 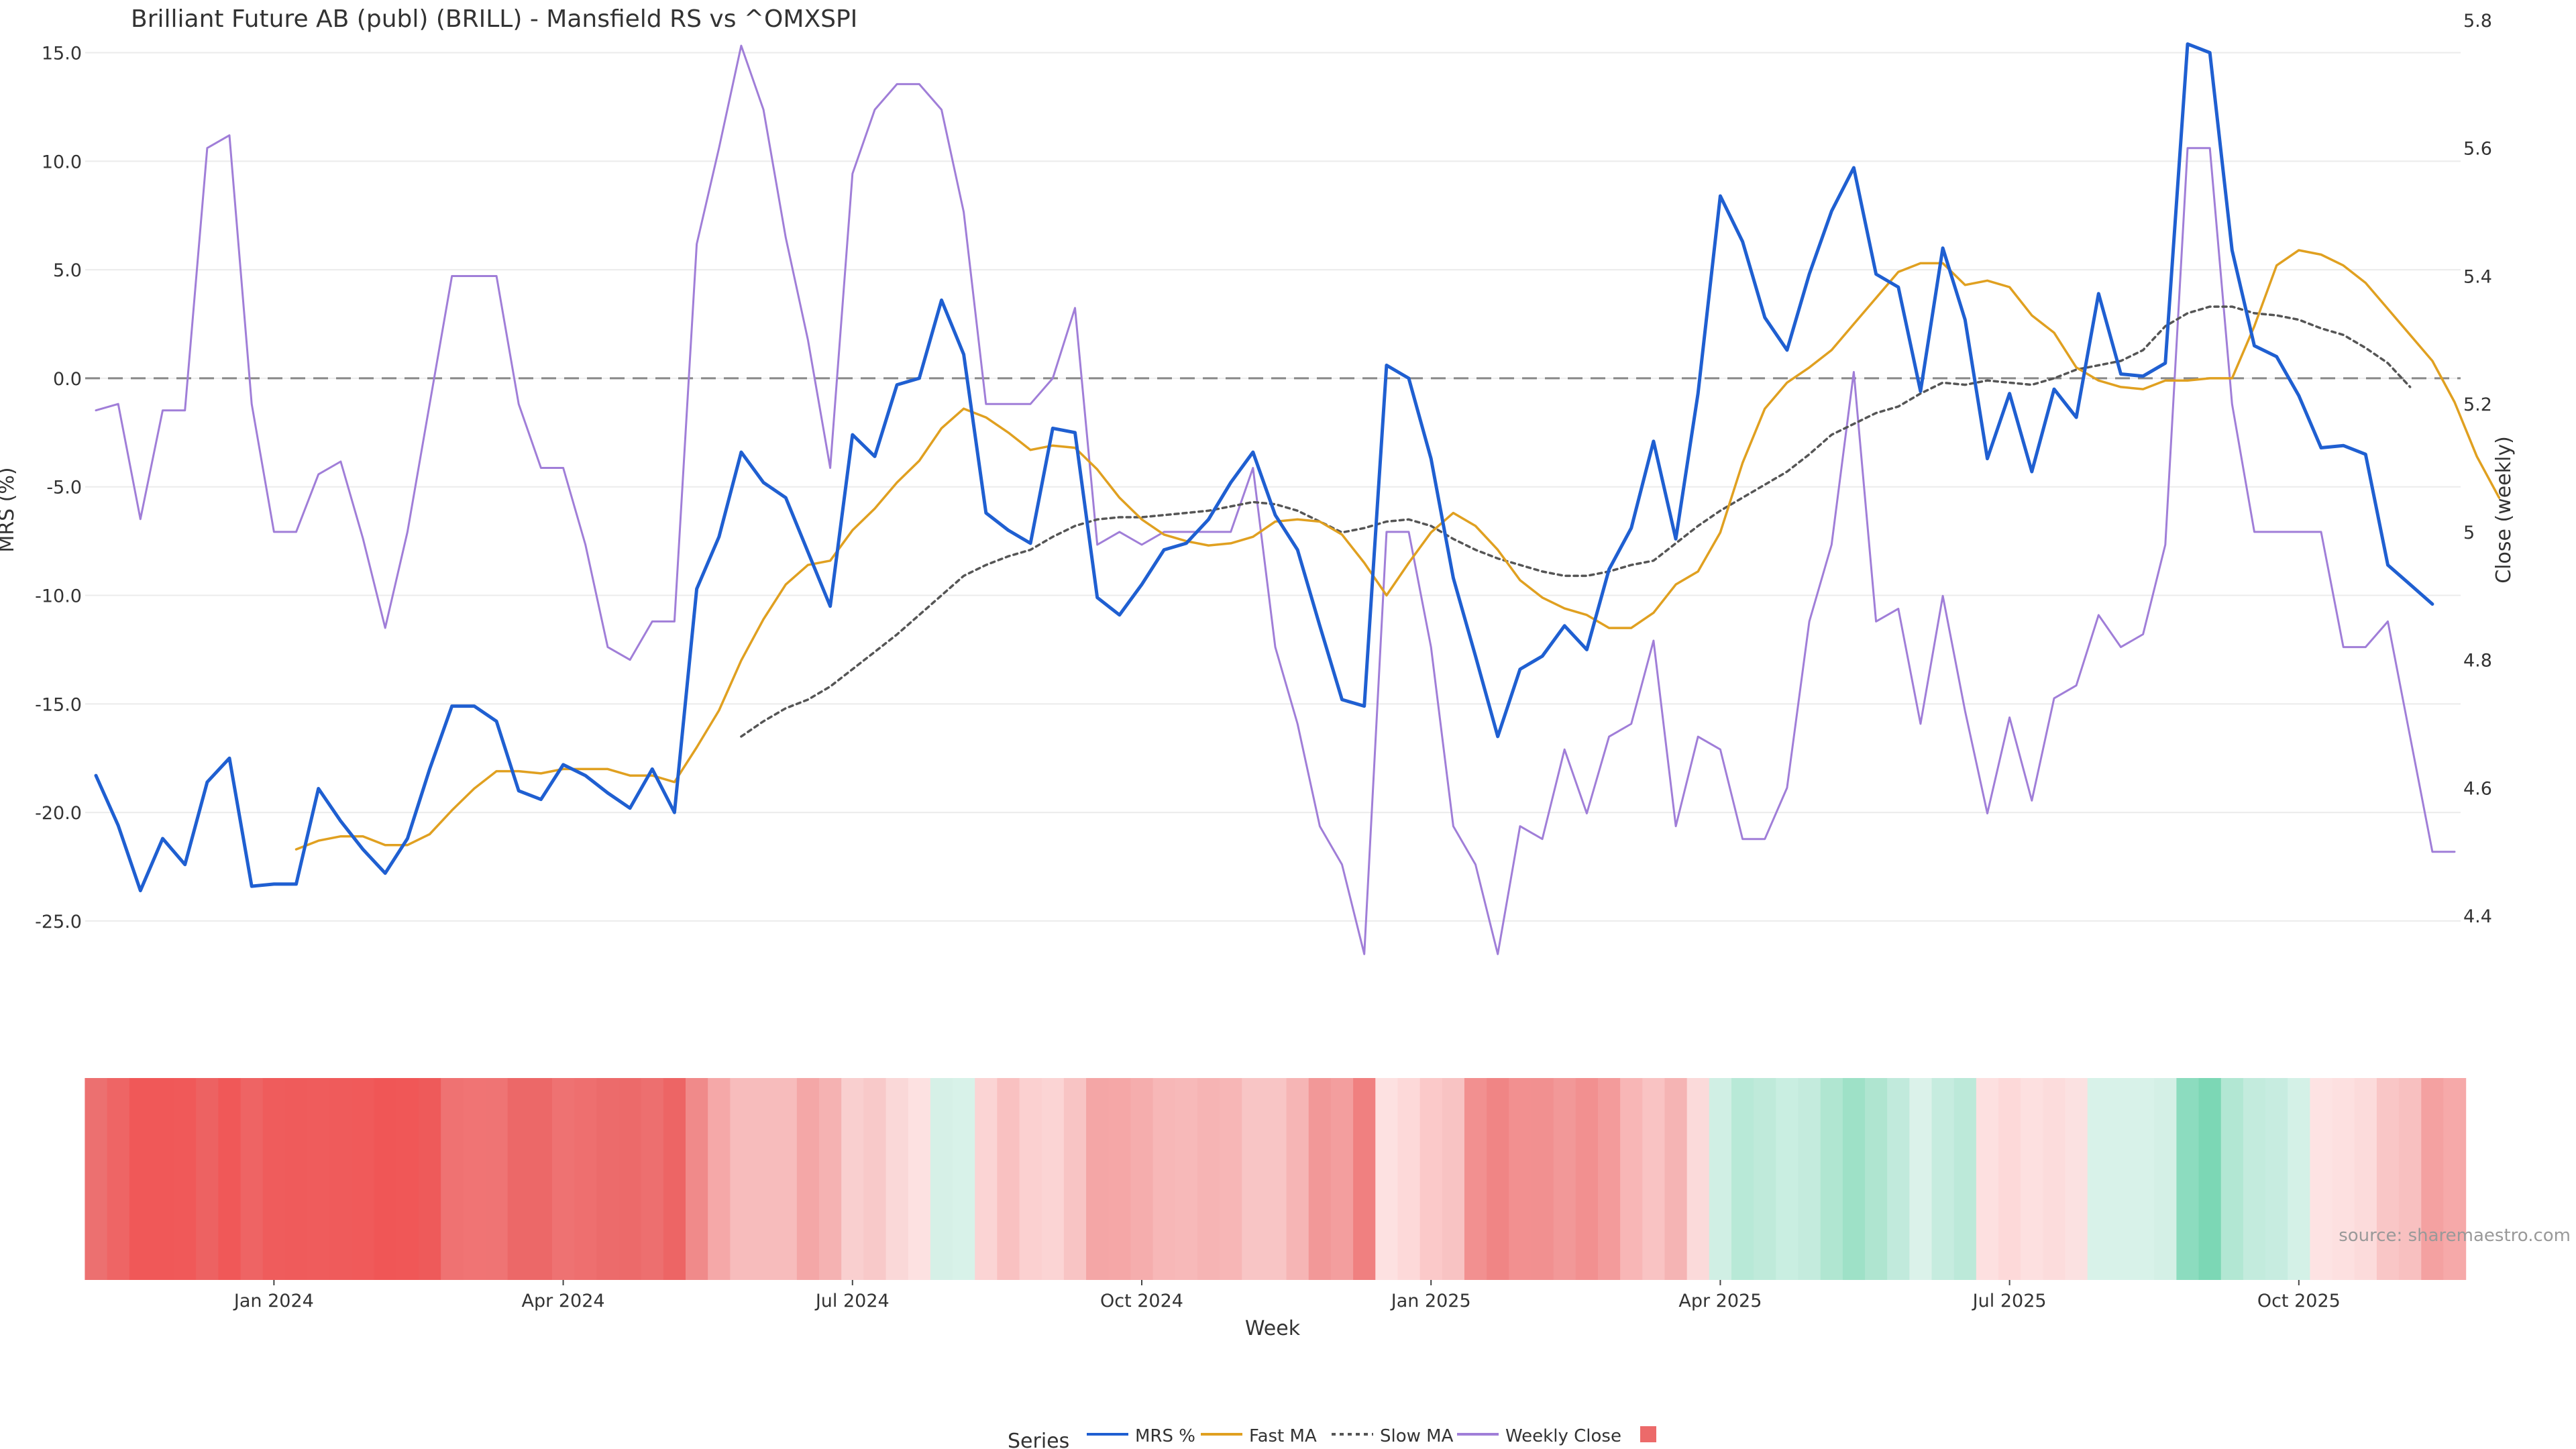 What do you see at coordinates (9, 509) in the screenshot?
I see `y-axis-left-label: MRS (%)` at bounding box center [9, 509].